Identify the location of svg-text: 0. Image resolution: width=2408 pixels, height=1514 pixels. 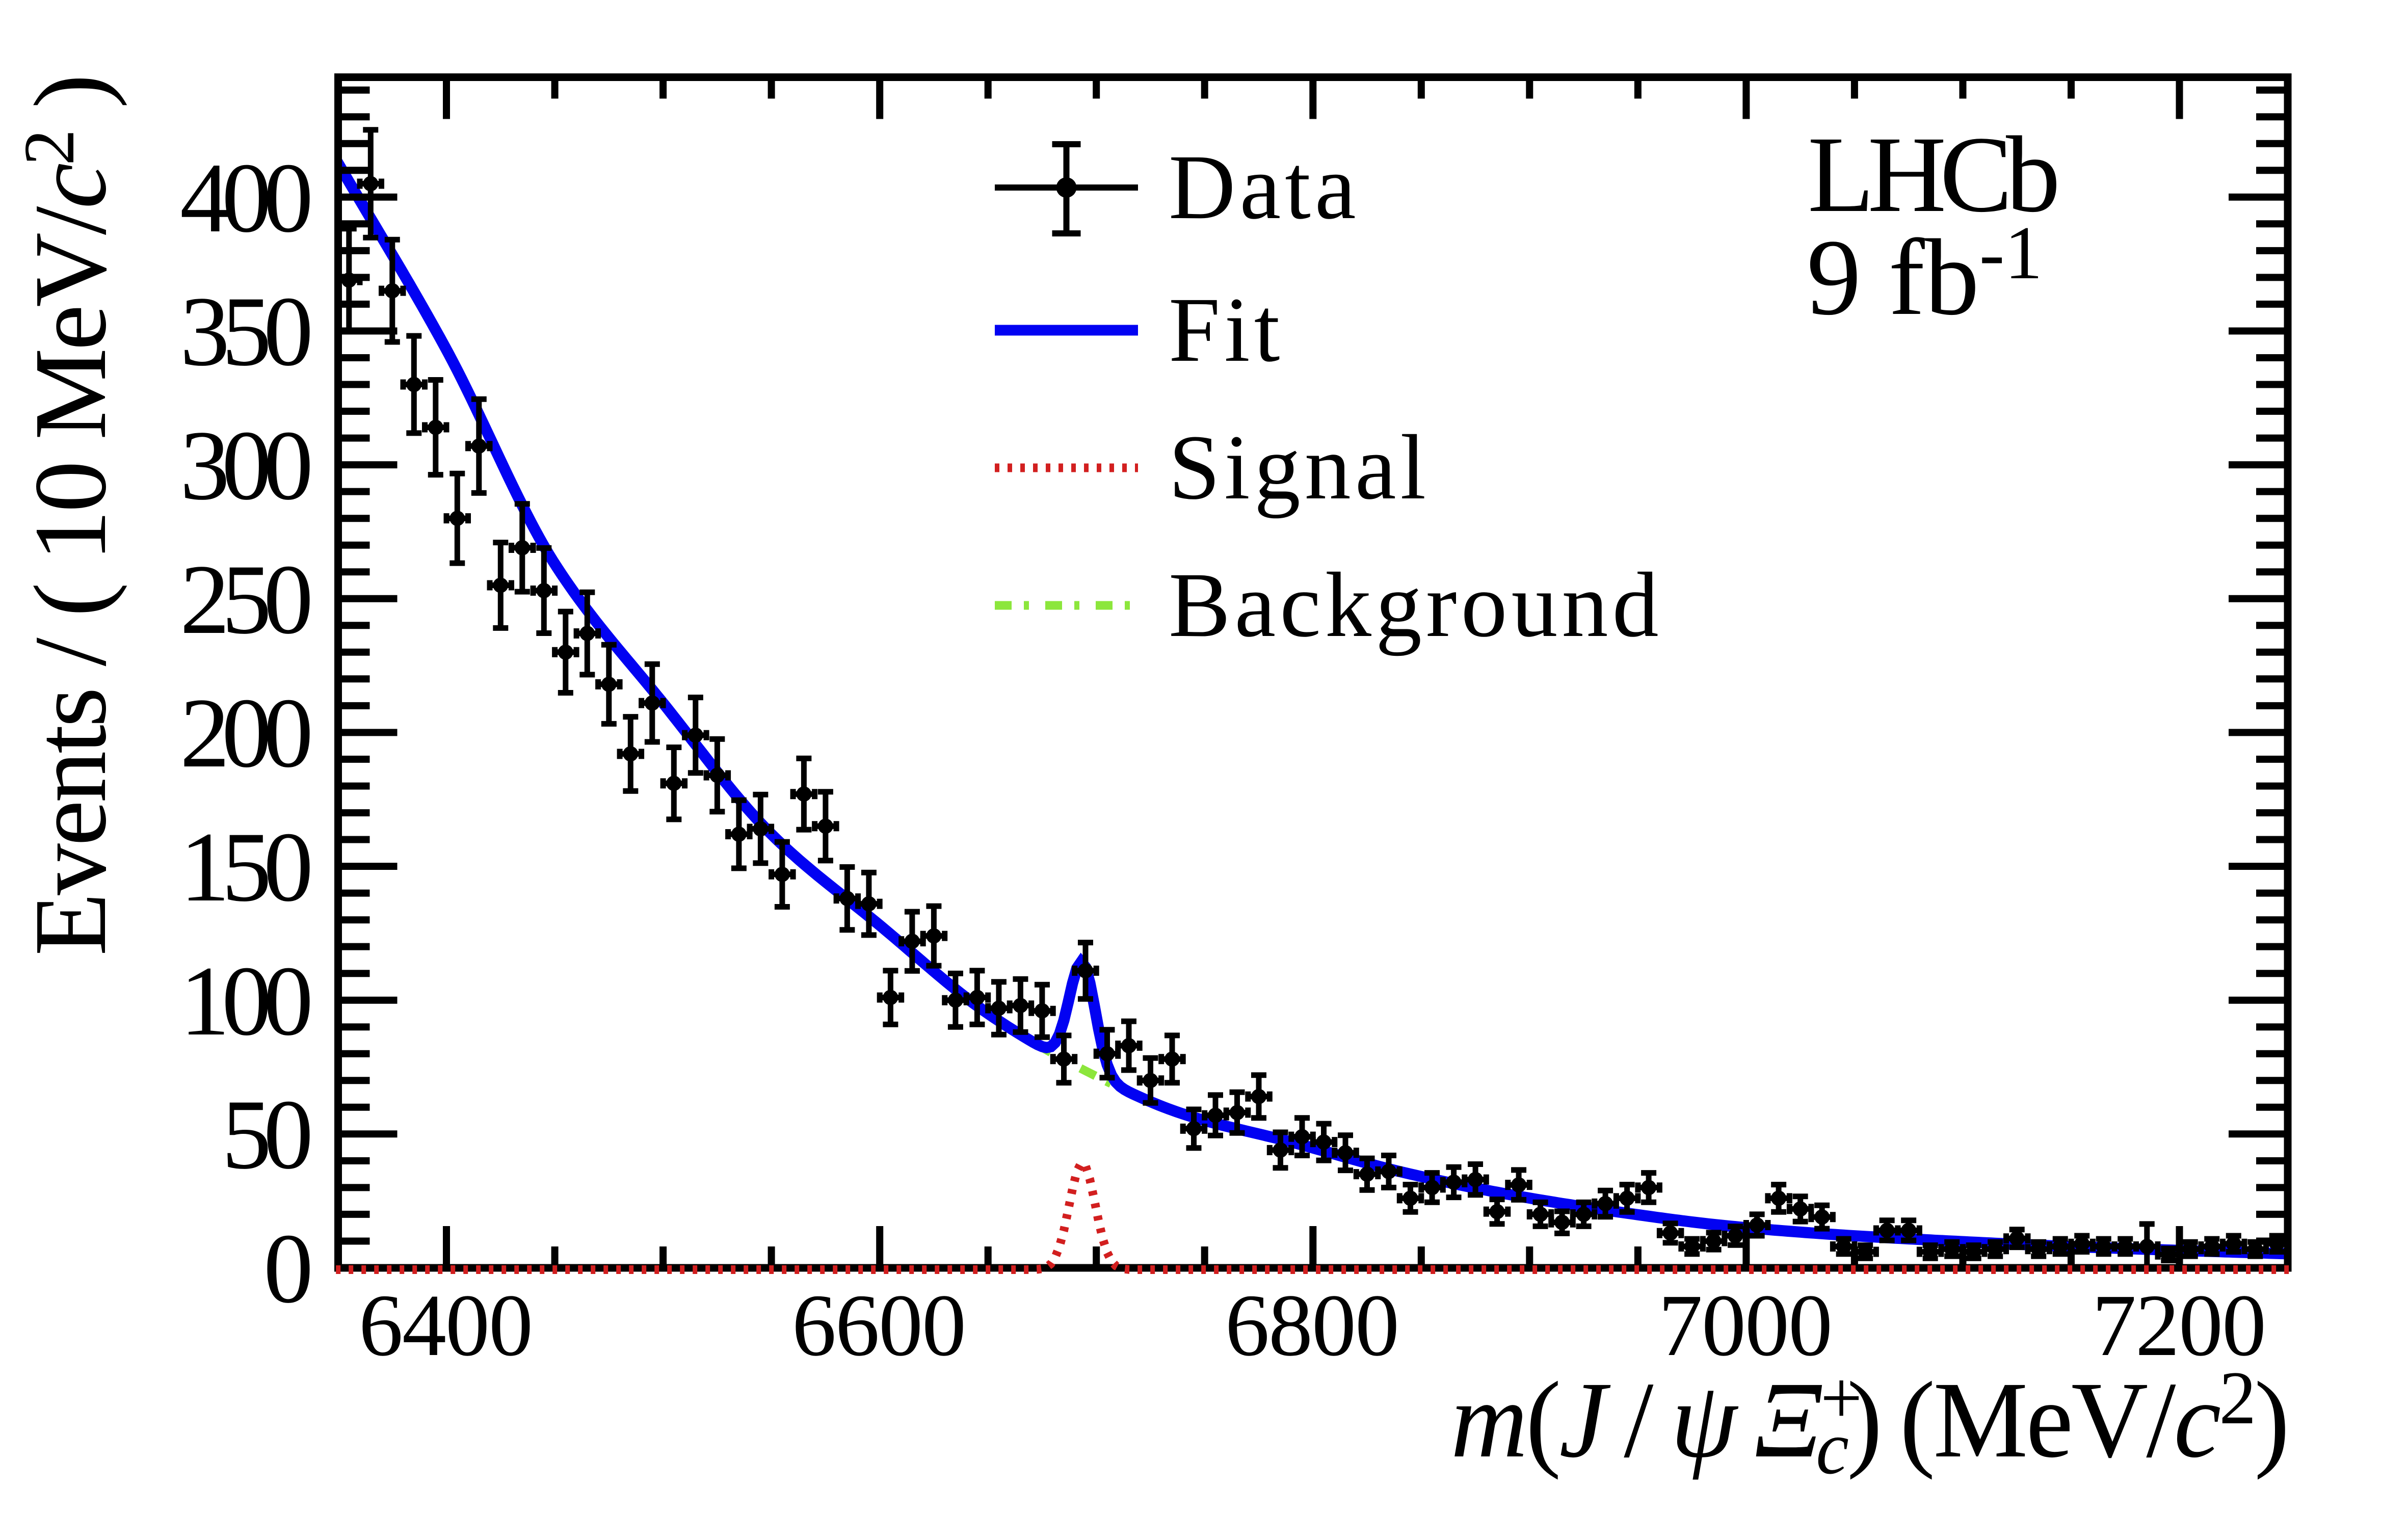
(287, 1268).